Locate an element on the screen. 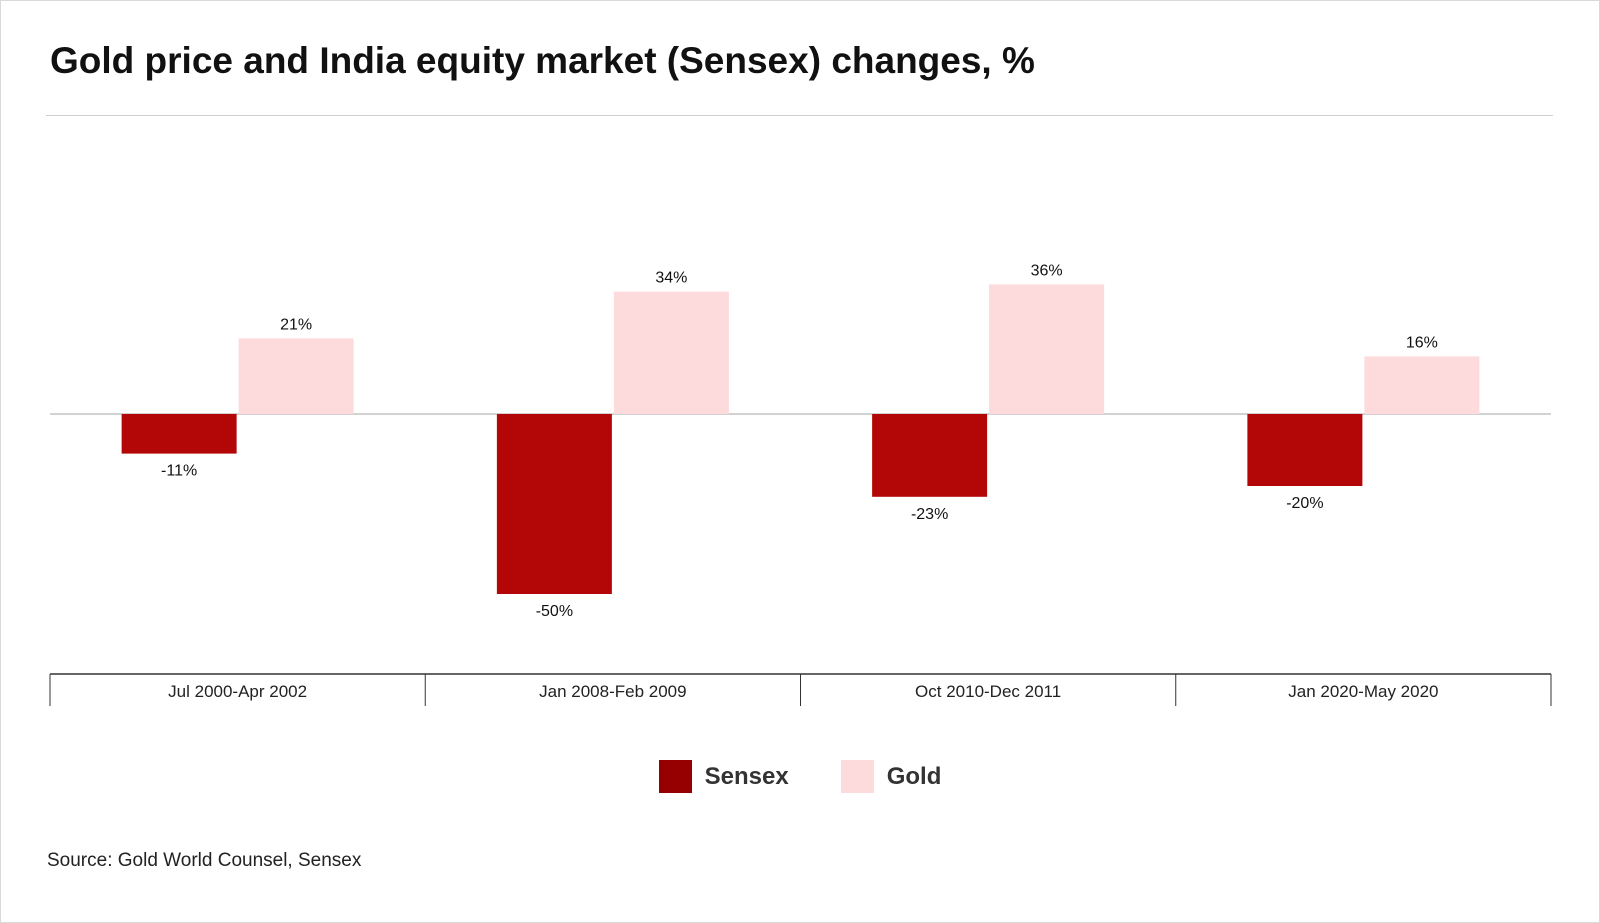  legend: Sensex Gold is located at coordinates (800, 776).